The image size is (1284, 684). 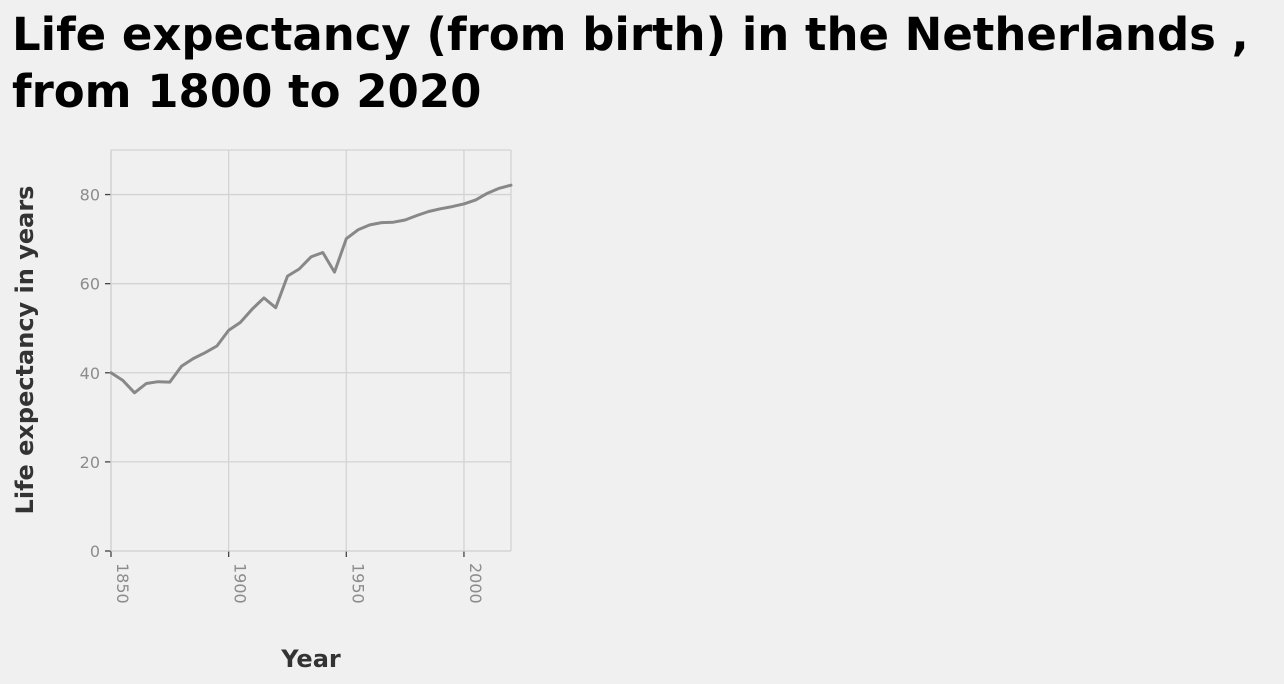 What do you see at coordinates (25, 350) in the screenshot?
I see `y-axis-label: Life expectancy in years` at bounding box center [25, 350].